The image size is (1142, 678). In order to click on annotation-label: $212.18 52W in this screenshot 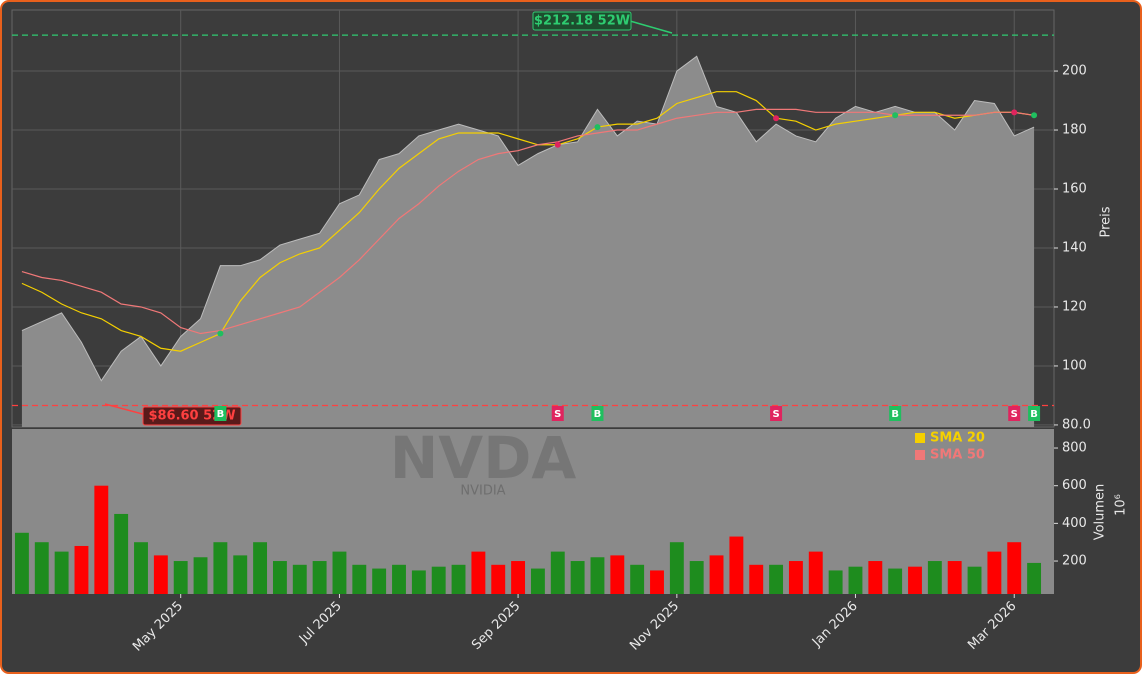, I will do `click(582, 21)`.